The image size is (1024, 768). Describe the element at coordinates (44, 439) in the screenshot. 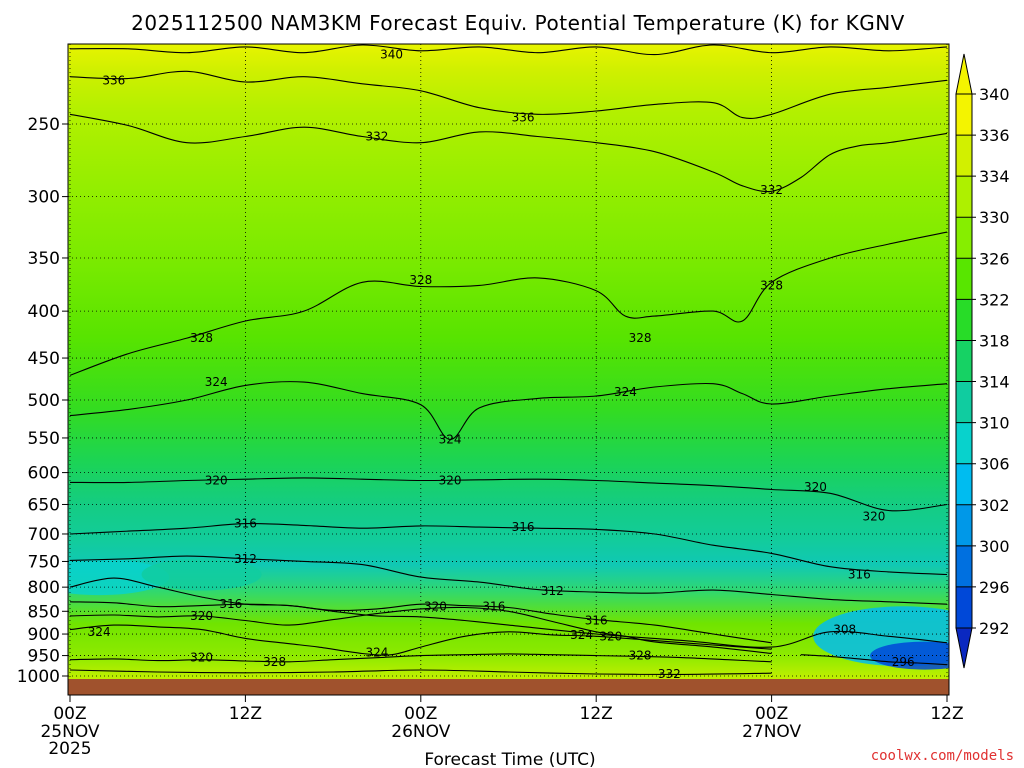

I see `y-tick-label: 550` at that location.